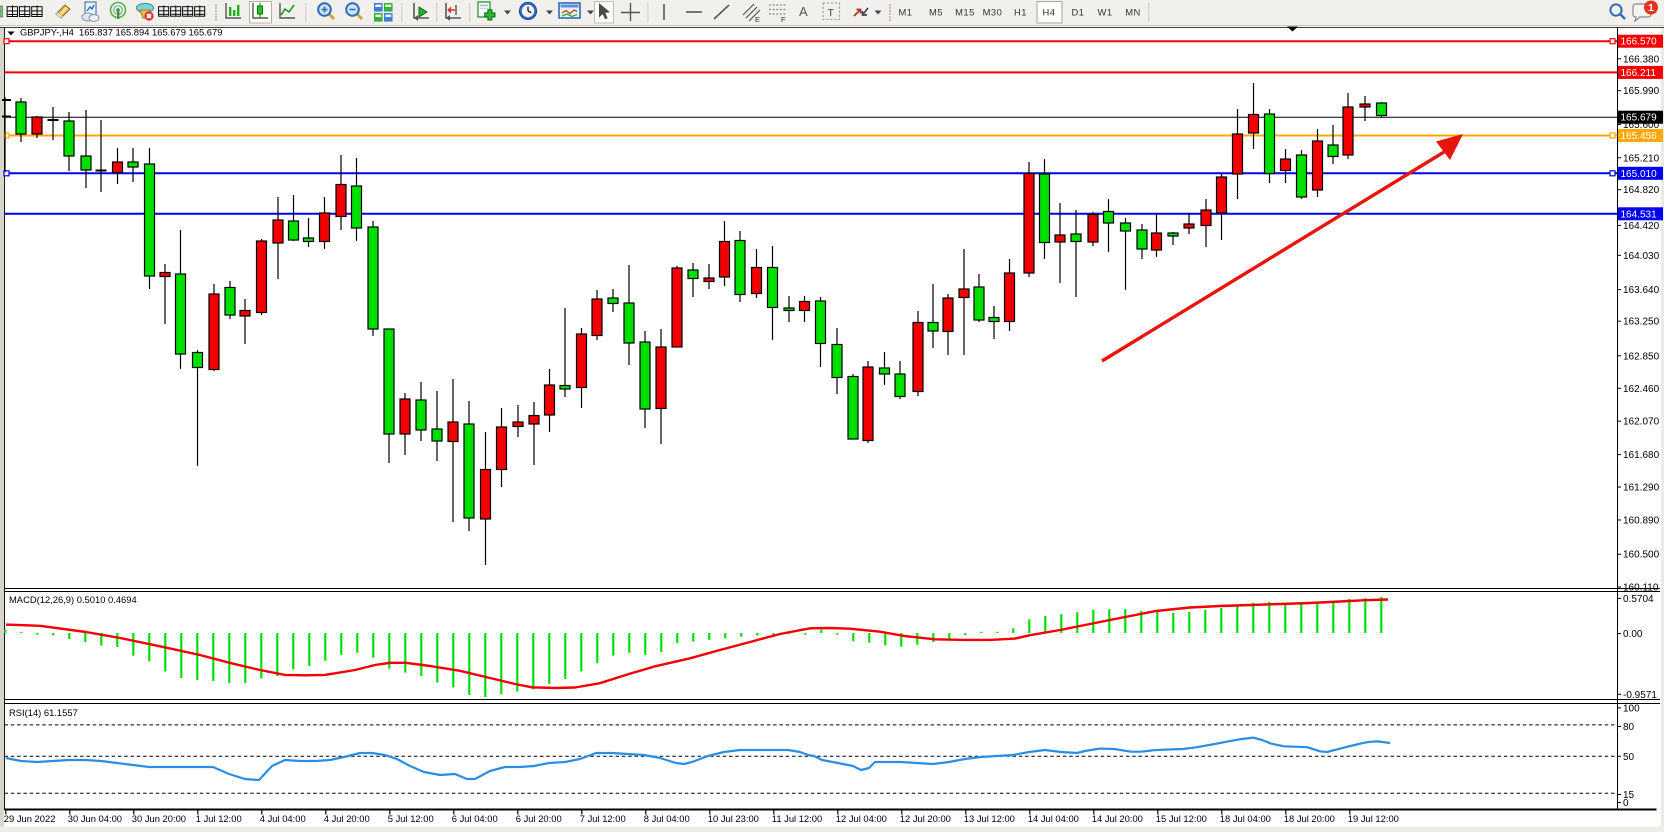 This screenshot has height=832, width=1664. What do you see at coordinates (475, 818) in the screenshot?
I see `svg-text: 6 Jul 04:00` at bounding box center [475, 818].